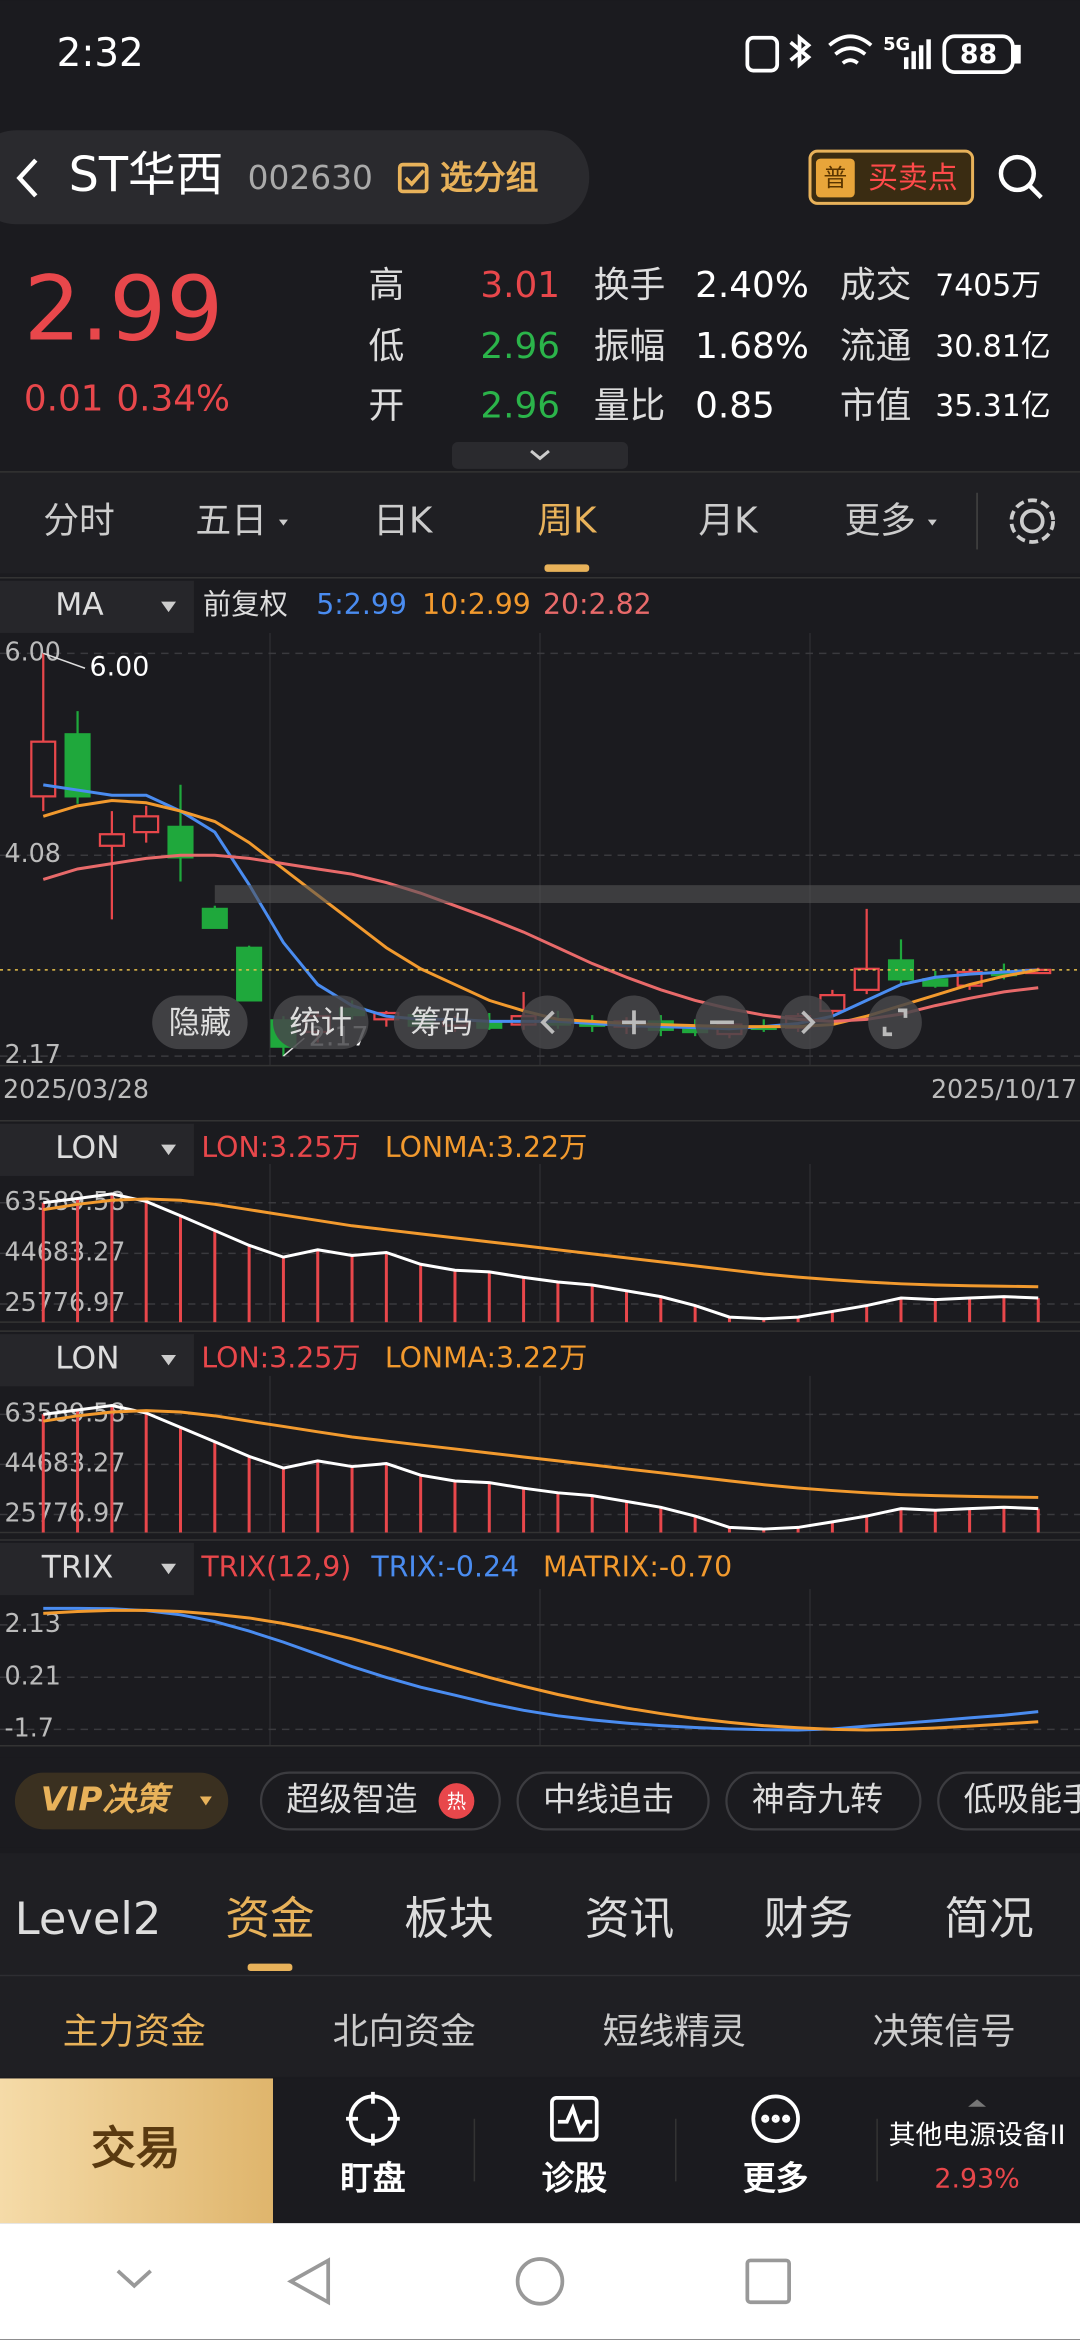  Describe the element at coordinates (520, 285) in the screenshot. I see `stat-value: 3.01` at that location.